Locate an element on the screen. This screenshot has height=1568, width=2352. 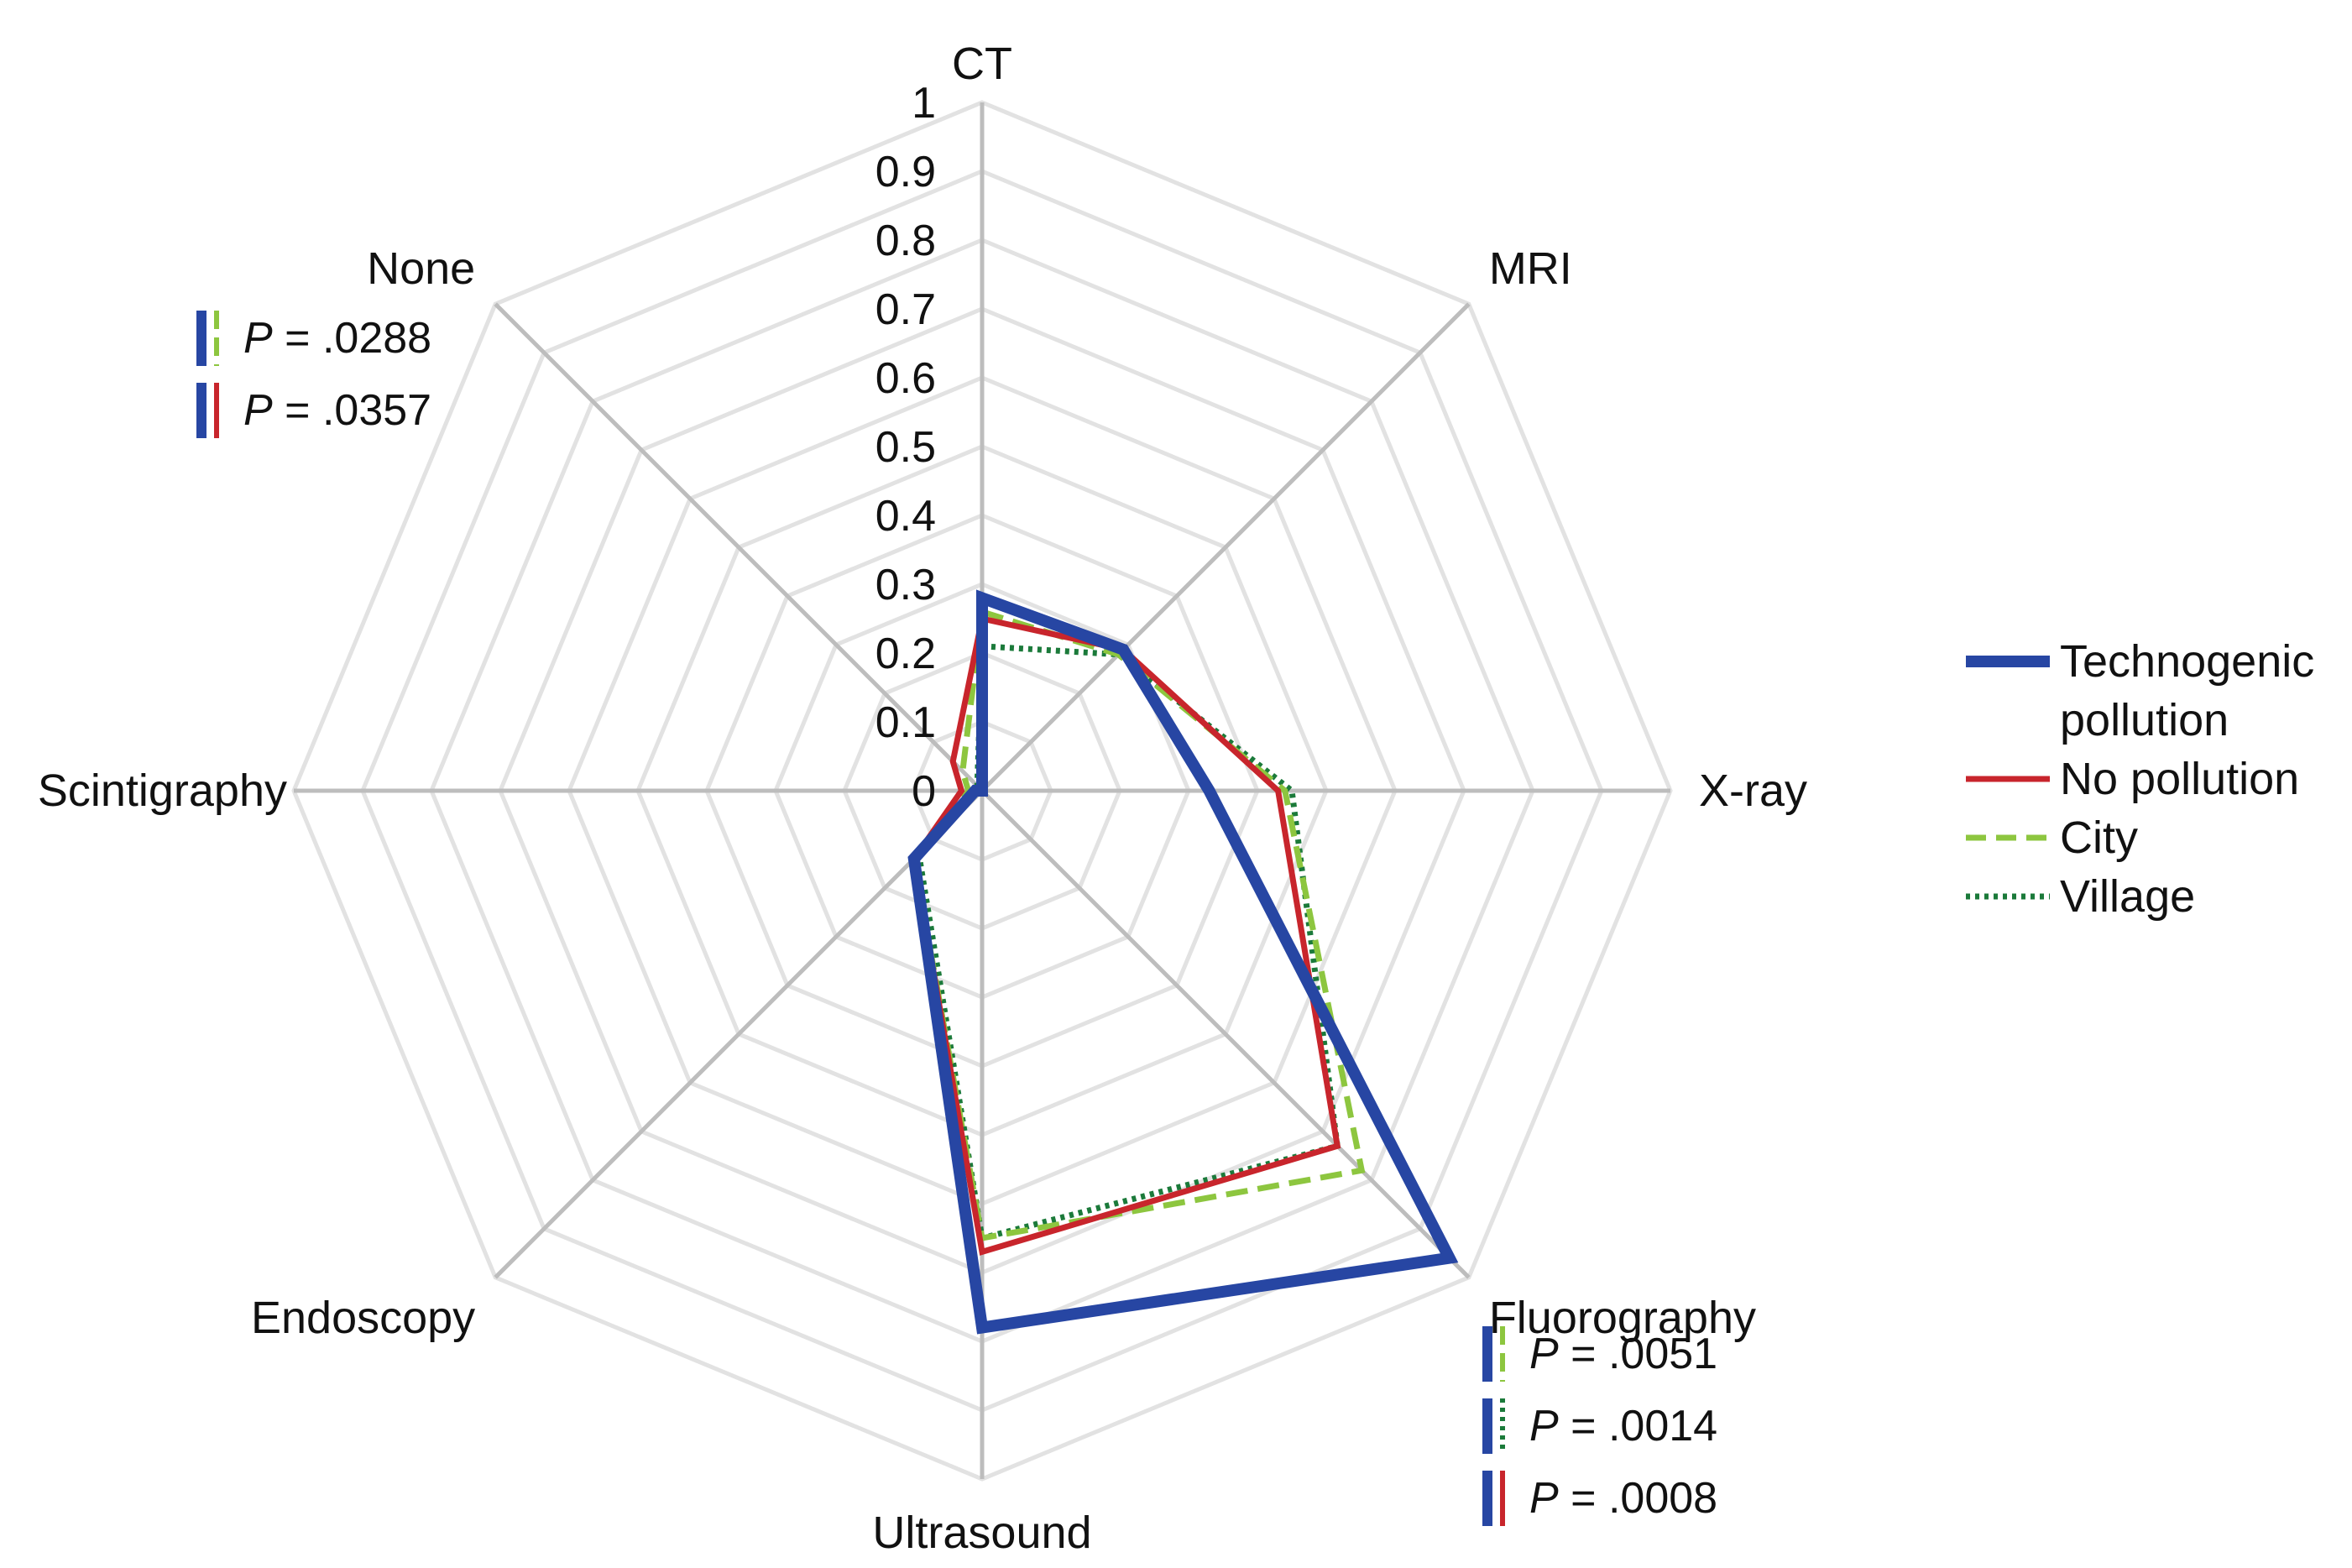
axis-label-endoscopy: Endoscopy is located at coordinates (363, 1318).